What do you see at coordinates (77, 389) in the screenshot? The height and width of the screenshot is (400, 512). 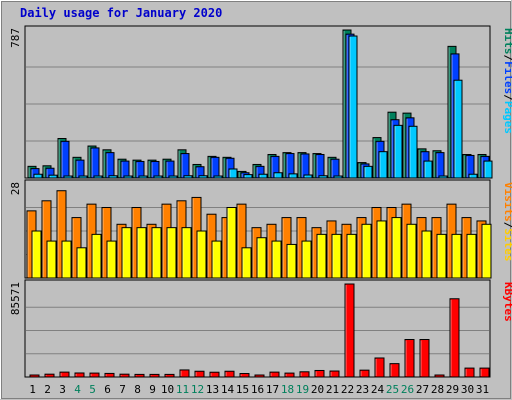 I see `x-tick-day-4: 4` at bounding box center [77, 389].